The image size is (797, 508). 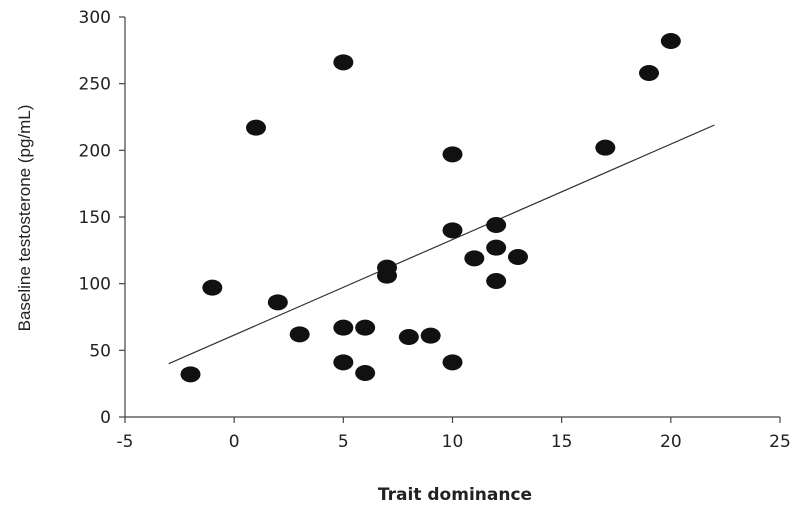 What do you see at coordinates (95, 218) in the screenshot?
I see `y-tick-label: 150` at bounding box center [95, 218].